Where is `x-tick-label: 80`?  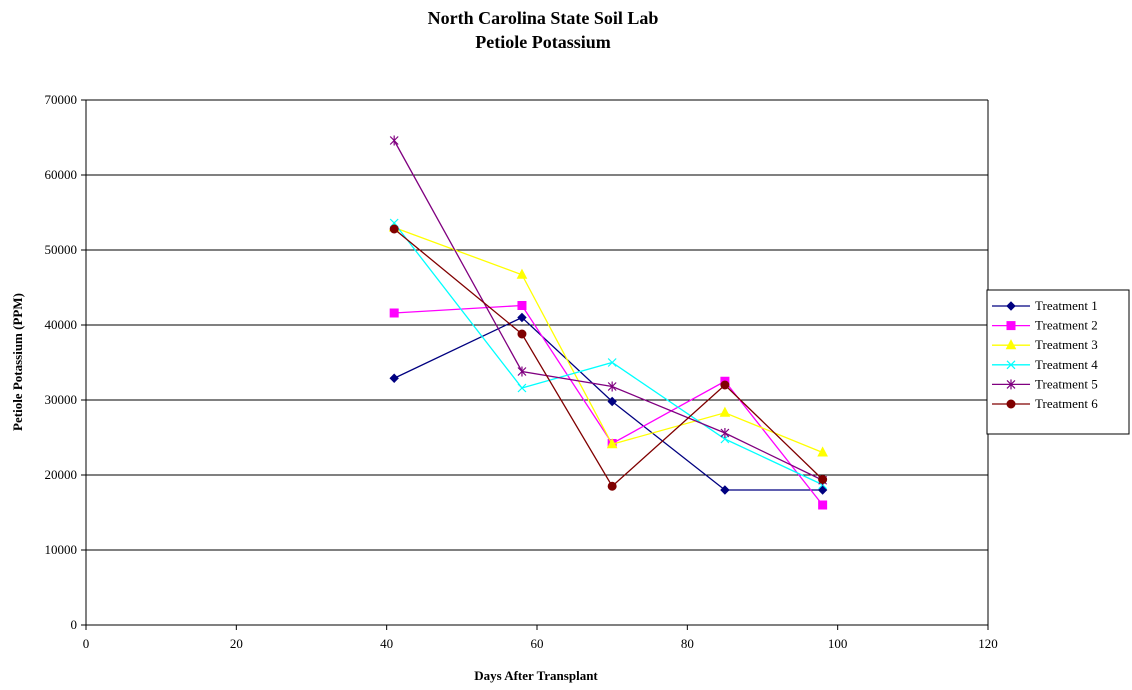 x-tick-label: 80 is located at coordinates (687, 643).